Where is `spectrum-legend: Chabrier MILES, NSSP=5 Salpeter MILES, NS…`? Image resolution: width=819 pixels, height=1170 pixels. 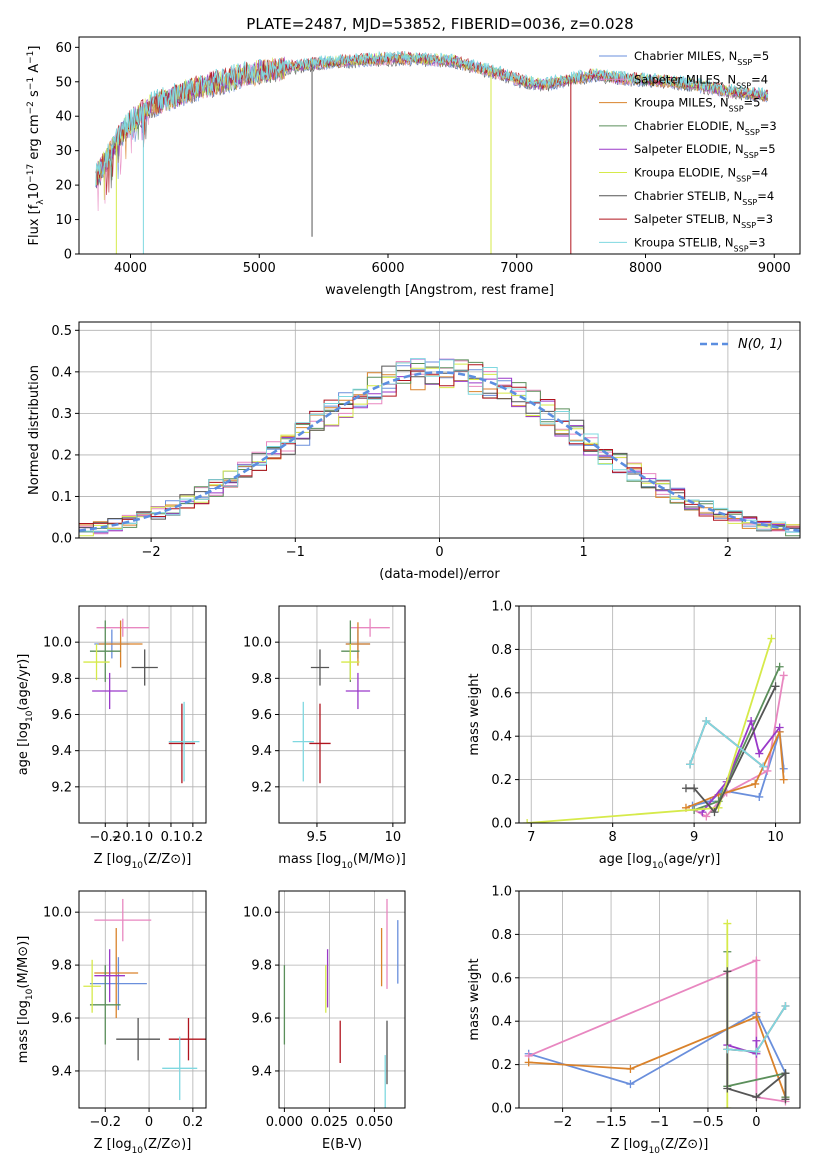 spectrum-legend: Chabrier MILES, NSSP=5 Salpeter MILES, NS… is located at coordinates (688, 151).